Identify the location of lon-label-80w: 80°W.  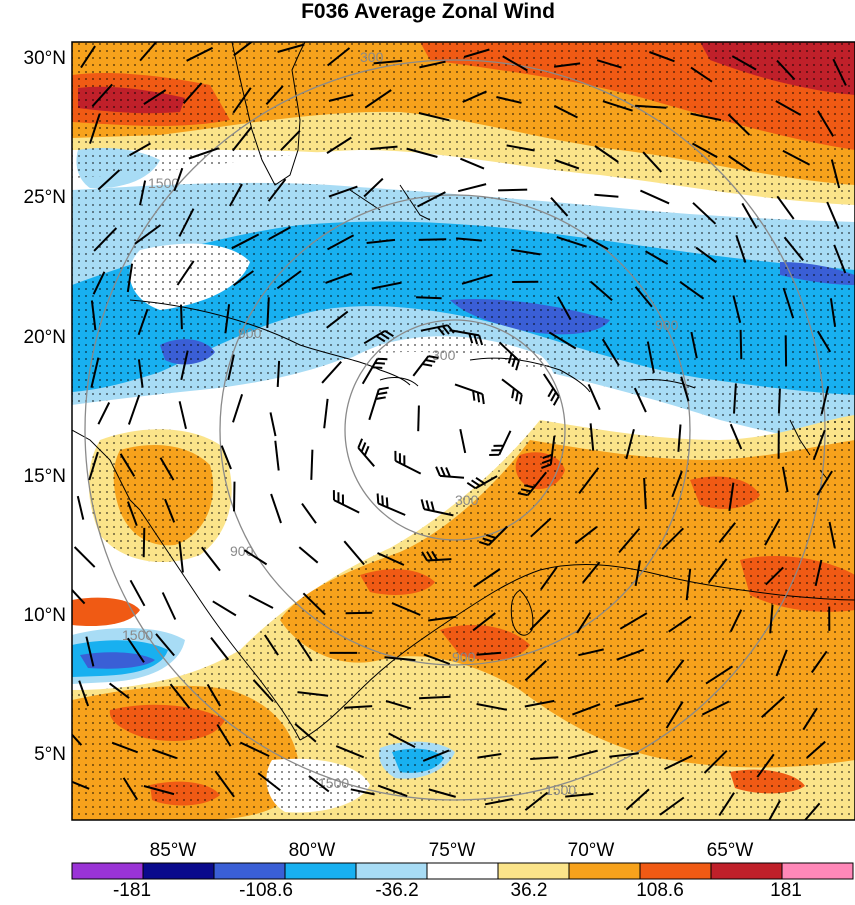
(312, 850).